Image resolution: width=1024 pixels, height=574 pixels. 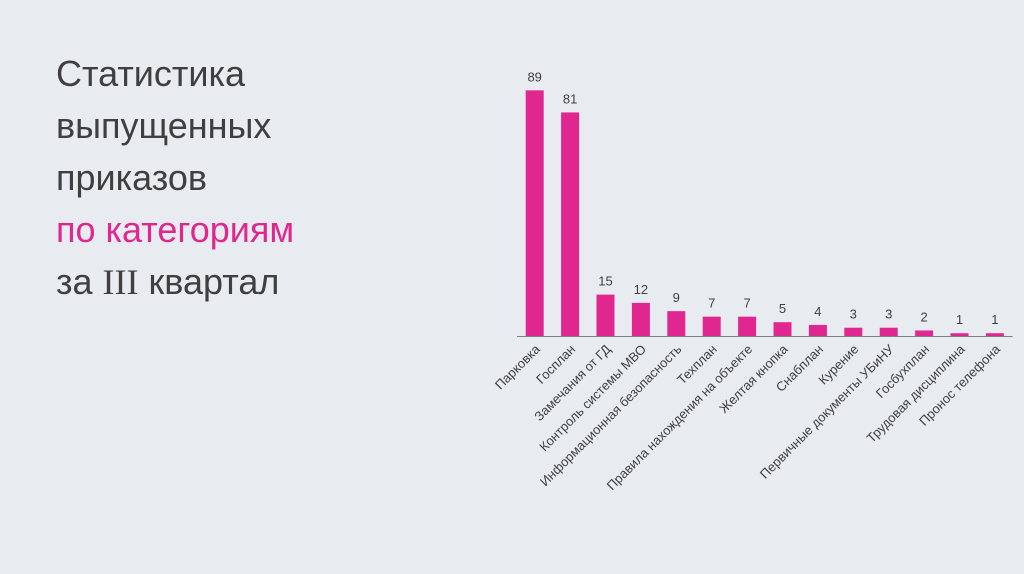 I want to click on title-line-5-prefix: за, so click(x=74, y=281).